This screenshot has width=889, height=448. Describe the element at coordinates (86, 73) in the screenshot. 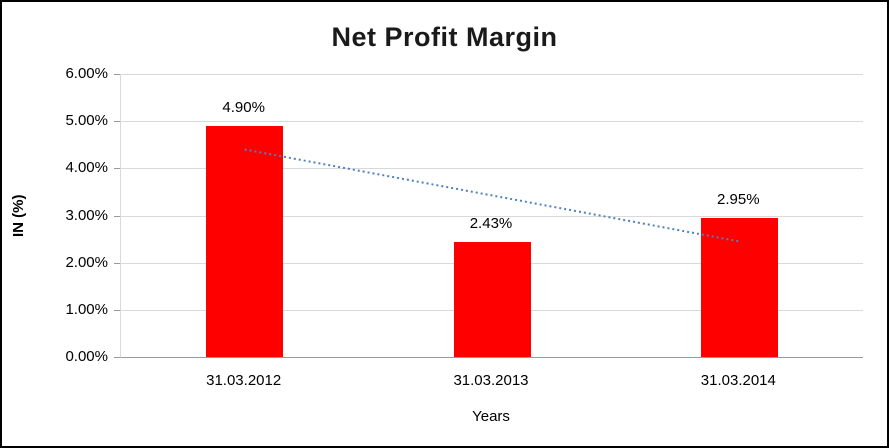

I see `y-axis-tick-label: 6.00%` at that location.